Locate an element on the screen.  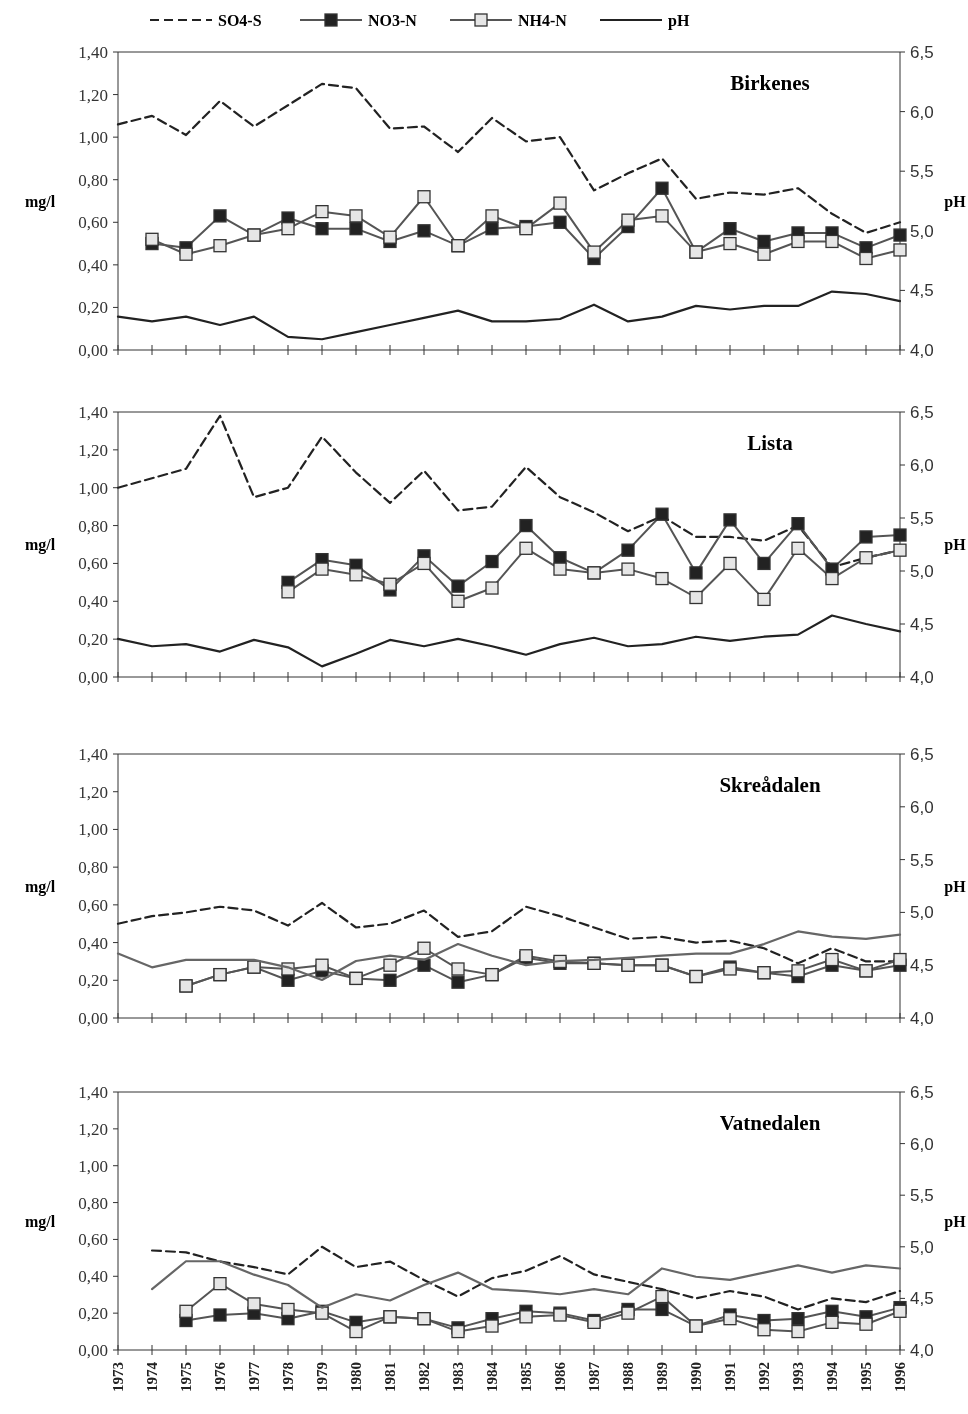
x-tick-label: 1978 is located at coordinates (288, 1377).